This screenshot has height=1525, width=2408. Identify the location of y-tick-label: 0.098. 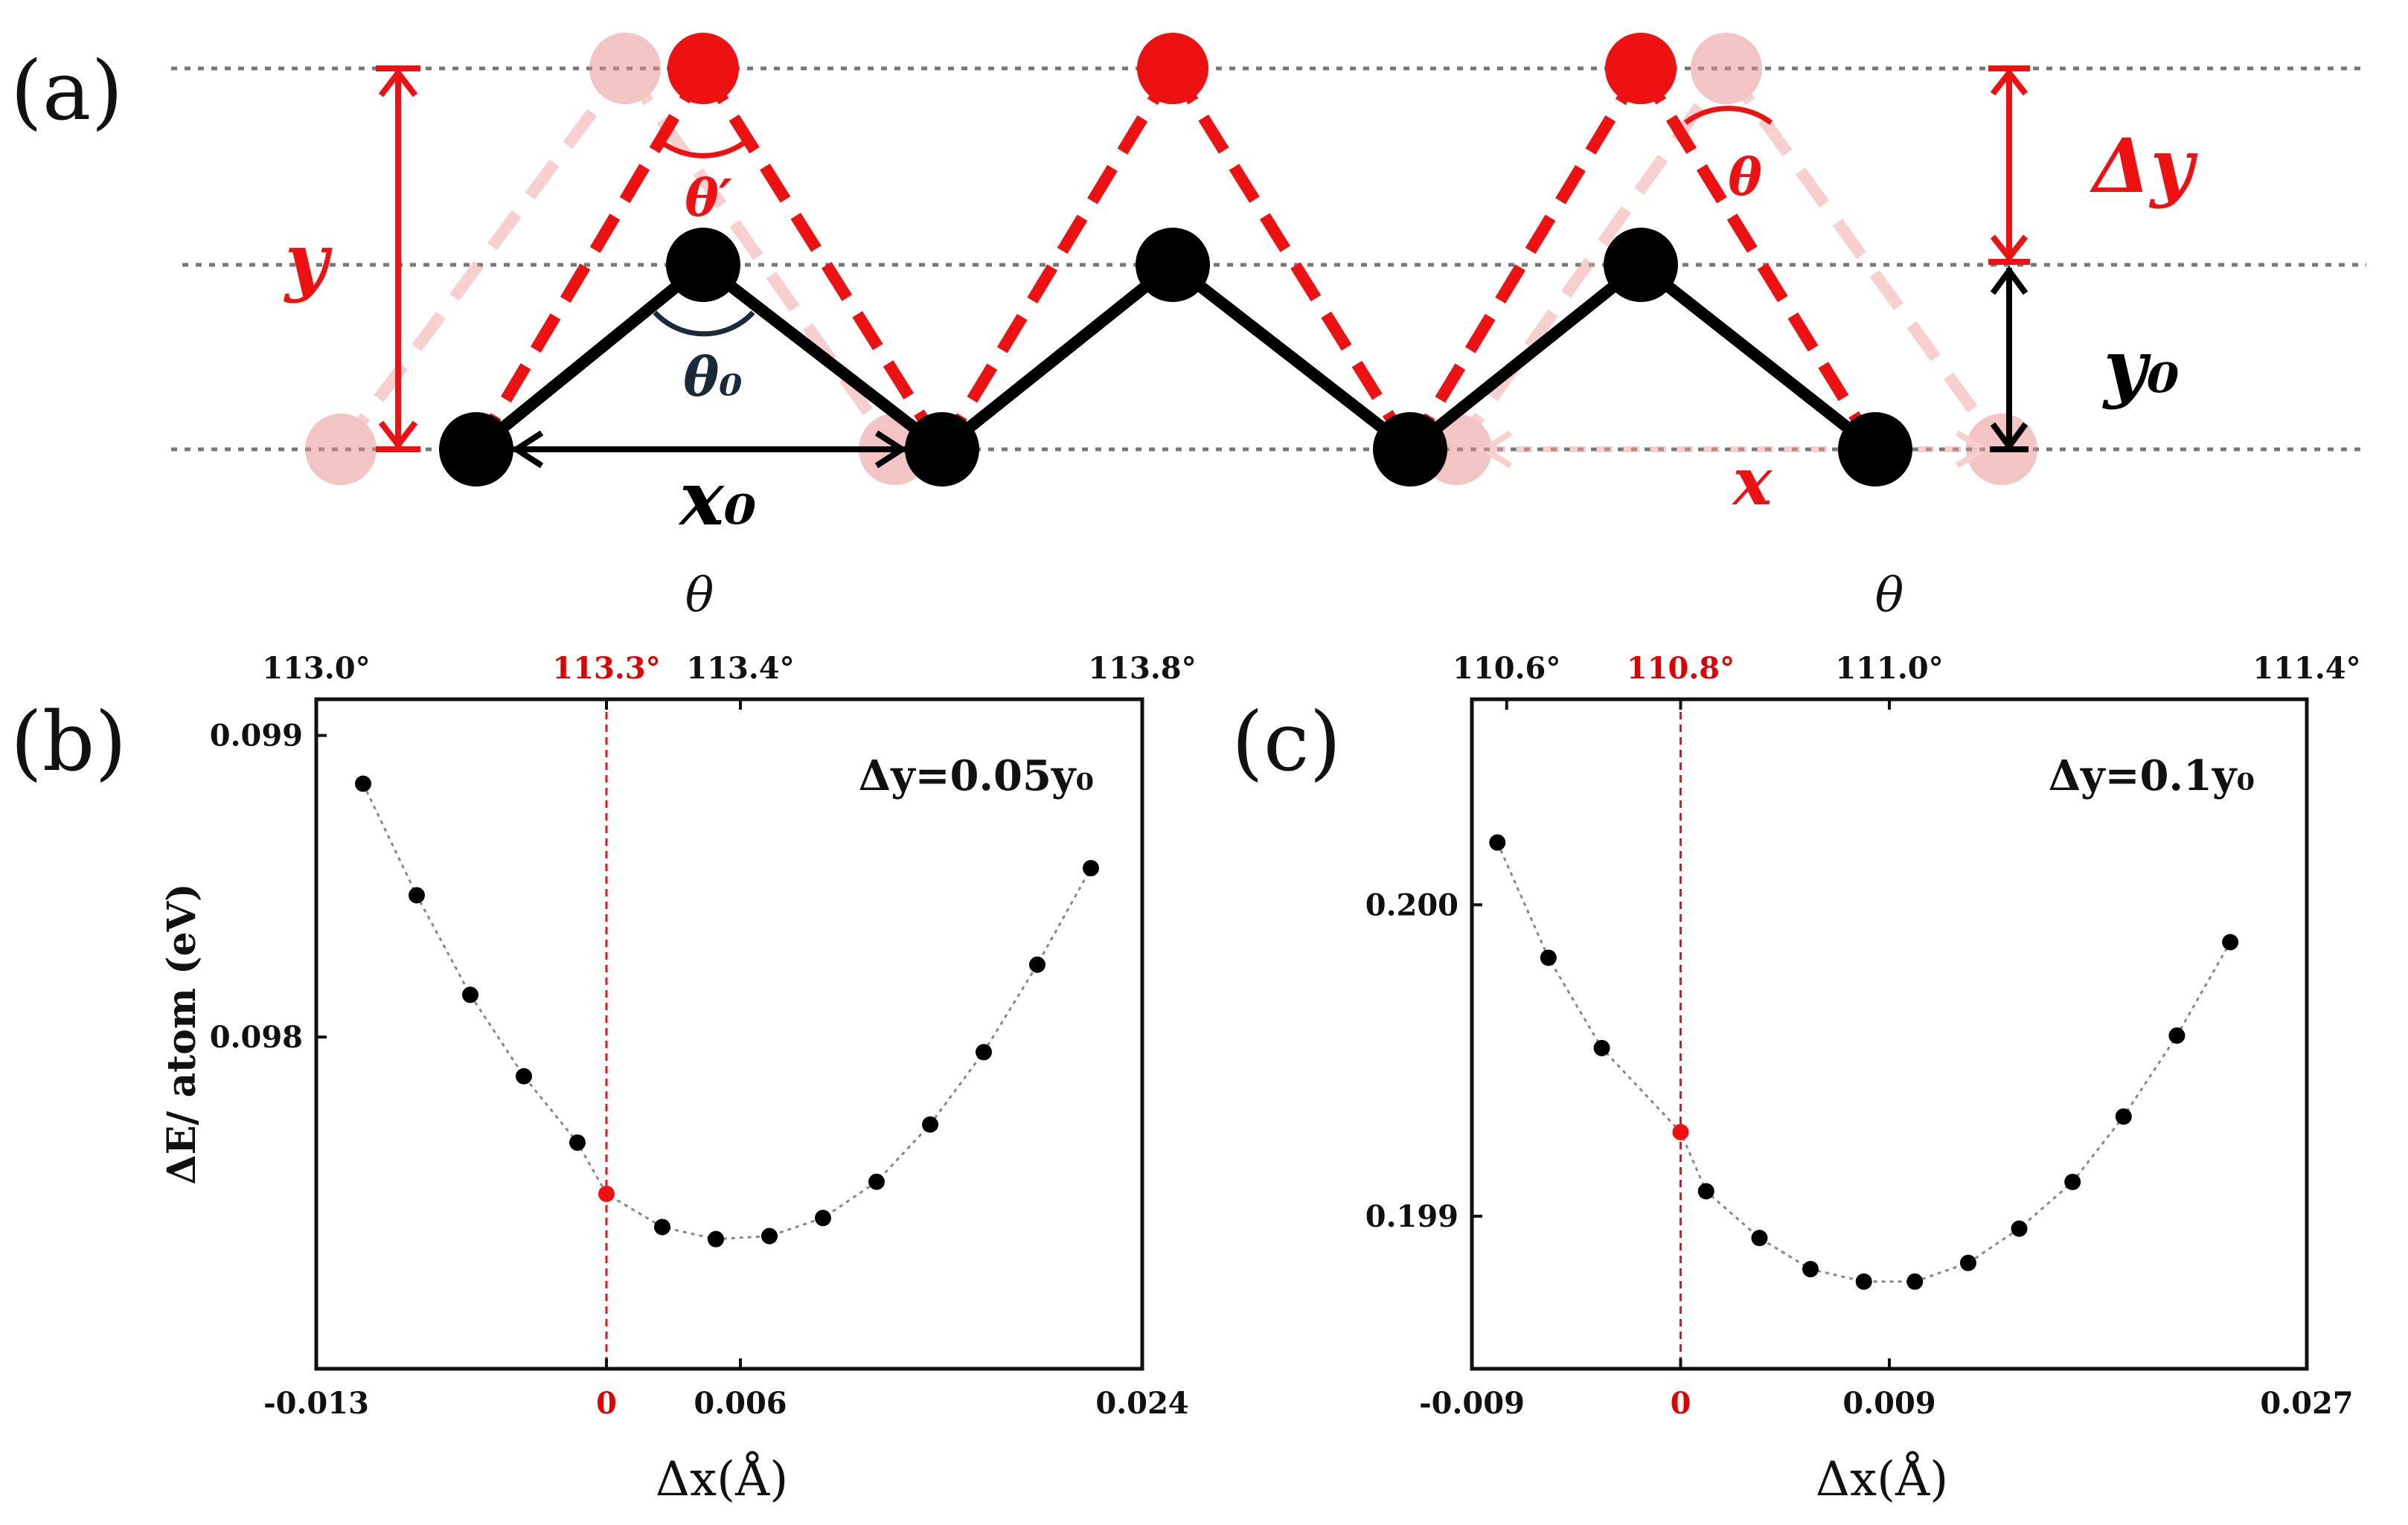
(256, 1037).